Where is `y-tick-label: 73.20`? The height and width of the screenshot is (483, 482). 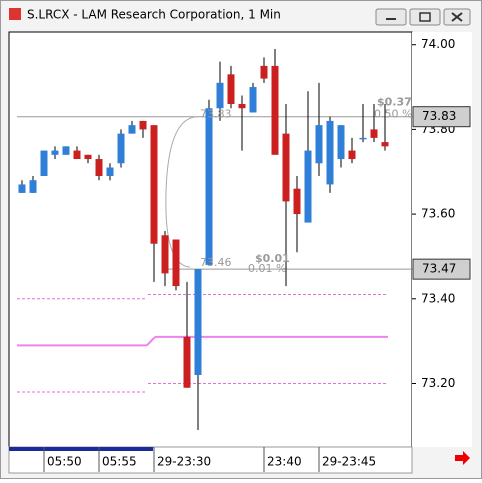 y-tick-label: 73.20 is located at coordinates (438, 383).